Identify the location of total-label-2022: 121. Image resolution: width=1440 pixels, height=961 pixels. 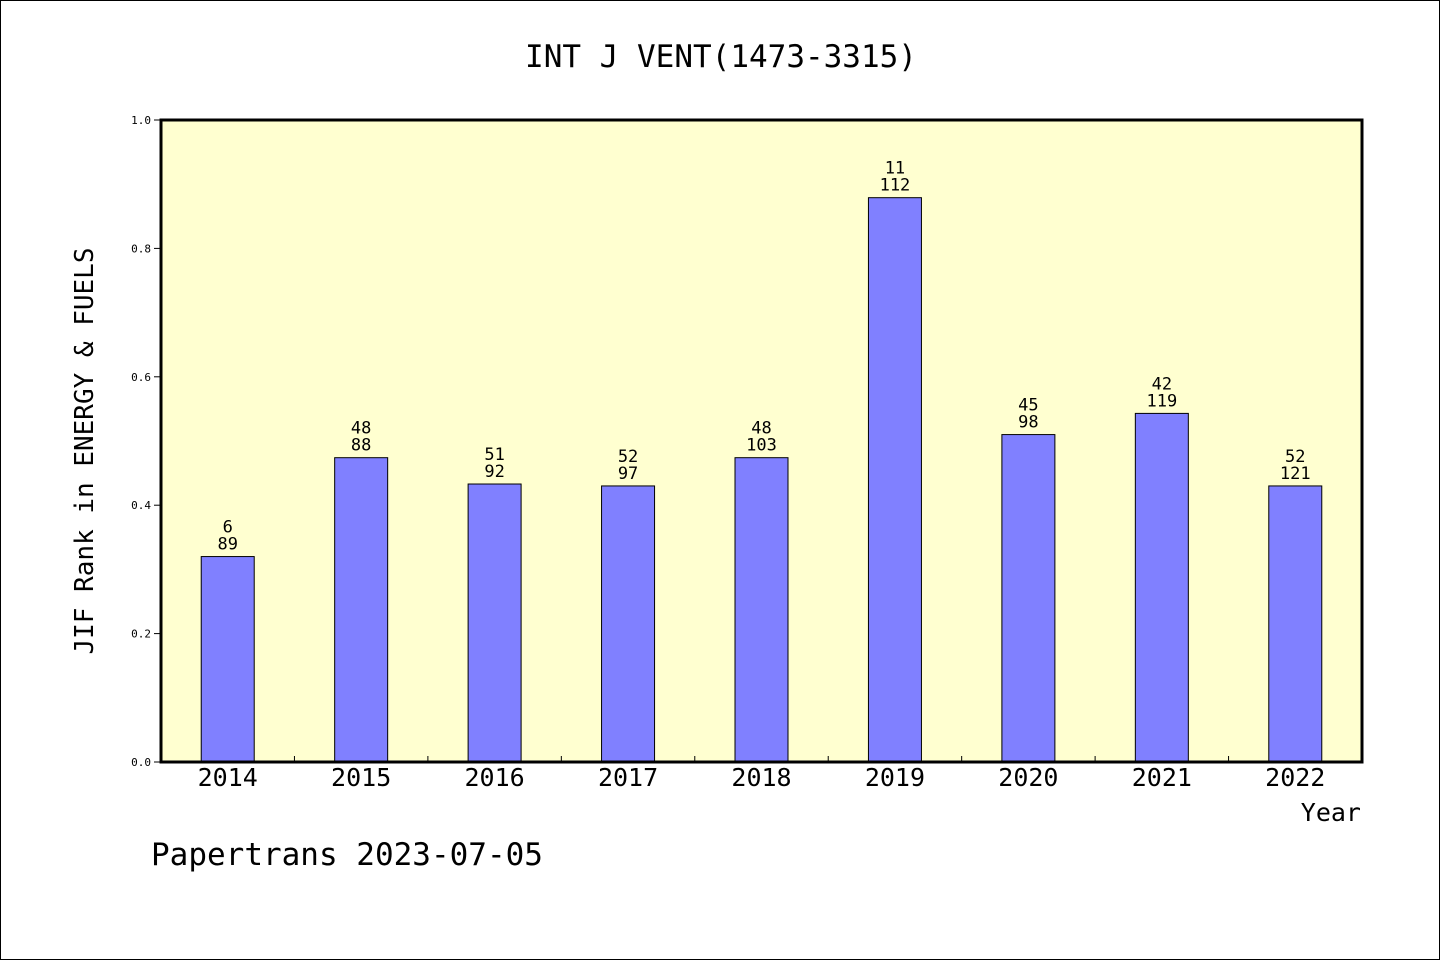
(1295, 474).